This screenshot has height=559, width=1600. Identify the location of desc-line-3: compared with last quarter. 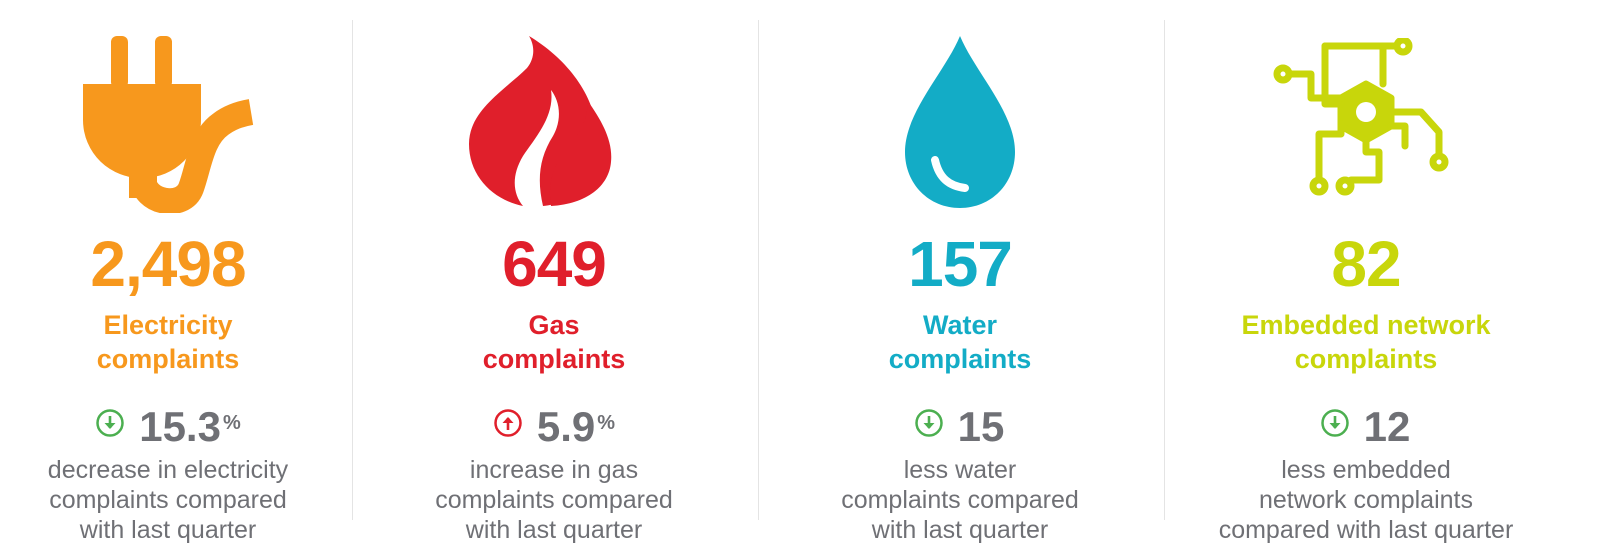
(1366, 530).